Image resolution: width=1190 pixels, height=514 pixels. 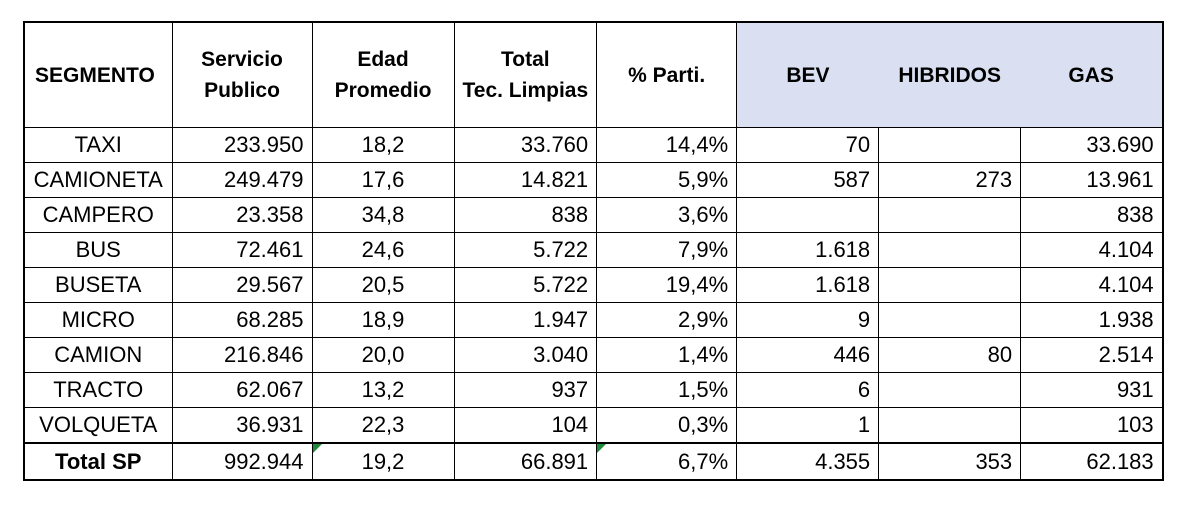 What do you see at coordinates (525, 320) in the screenshot?
I see `cell-total: 1.947` at bounding box center [525, 320].